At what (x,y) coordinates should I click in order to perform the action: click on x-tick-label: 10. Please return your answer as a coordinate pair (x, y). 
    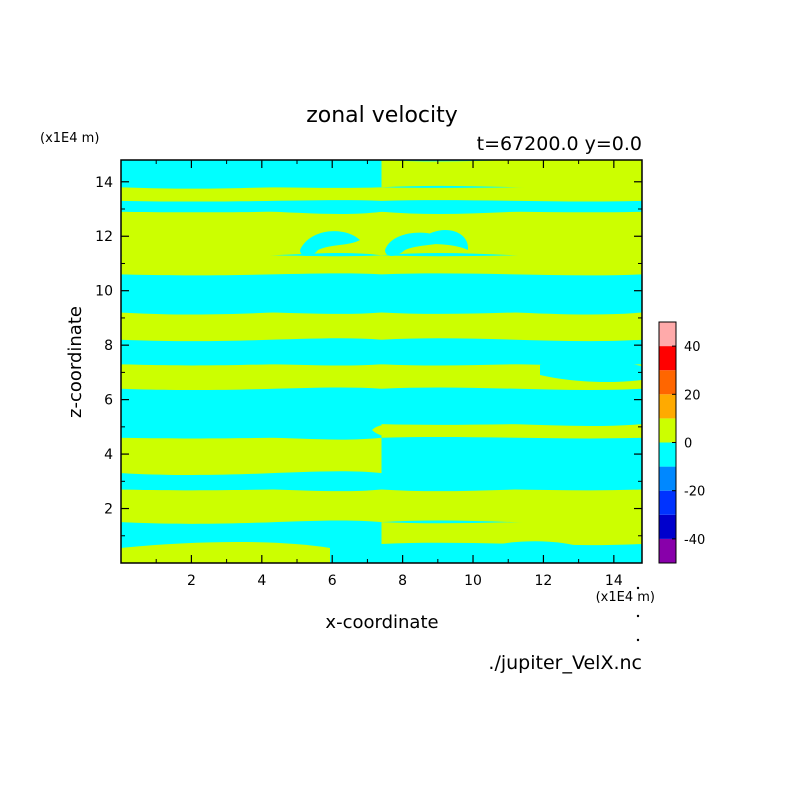
    Looking at the image, I should click on (473, 581).